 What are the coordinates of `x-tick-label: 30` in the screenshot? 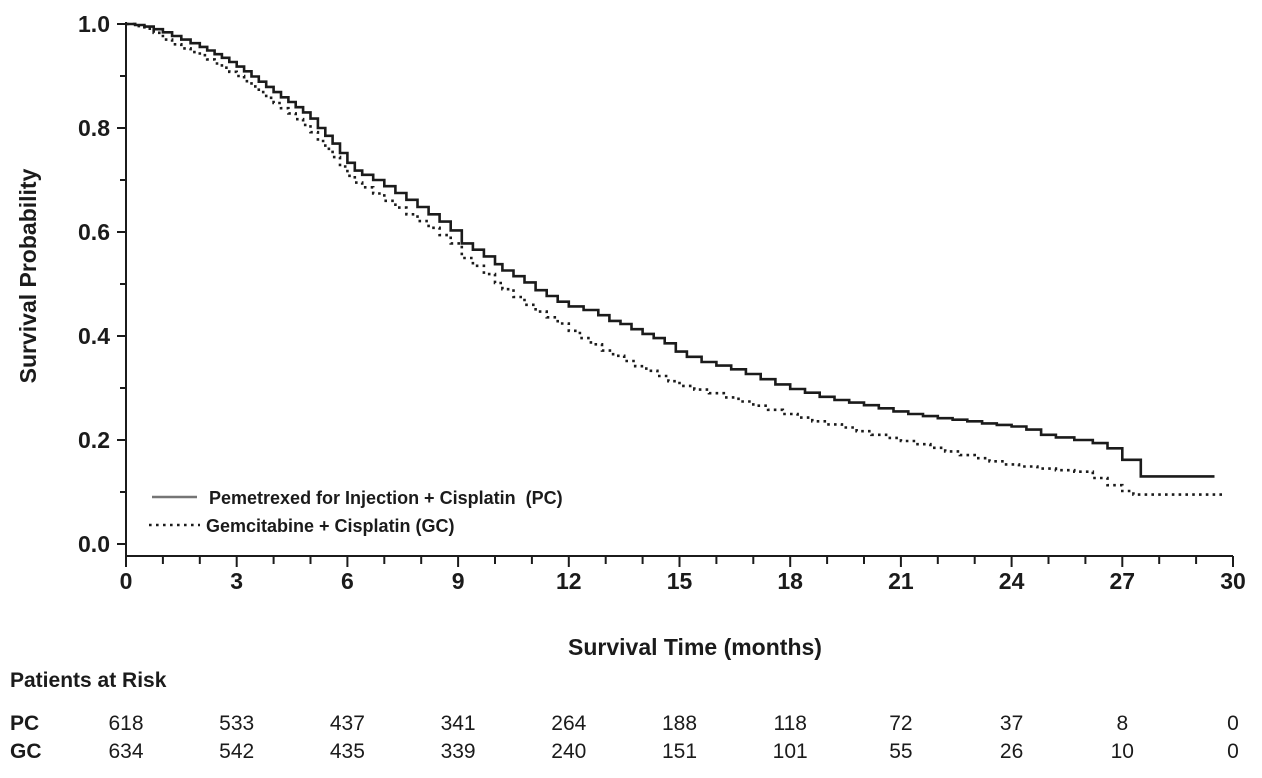 It's located at (1233, 581).